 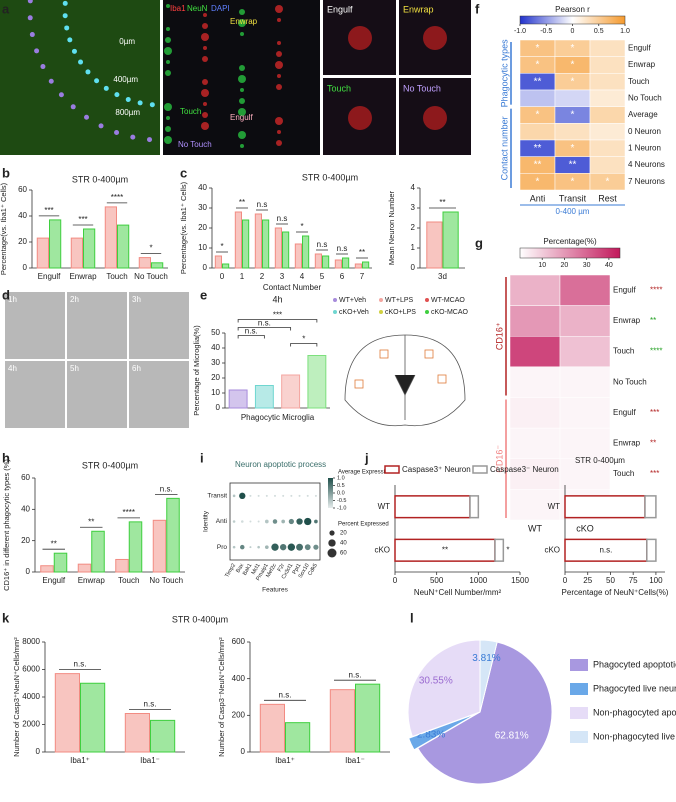 I want to click on panel-letter: j, so click(x=366, y=457).